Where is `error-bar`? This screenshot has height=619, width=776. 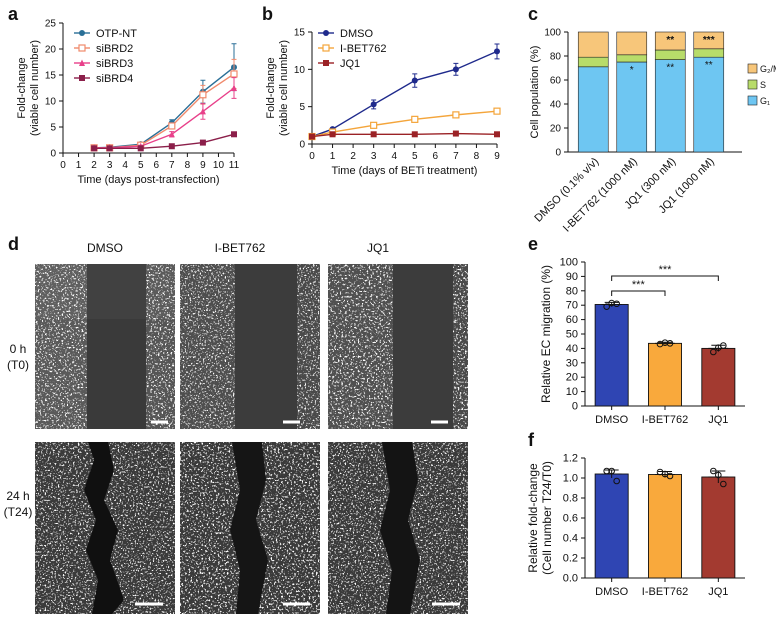
error-bar is located at coordinates (718, 476).